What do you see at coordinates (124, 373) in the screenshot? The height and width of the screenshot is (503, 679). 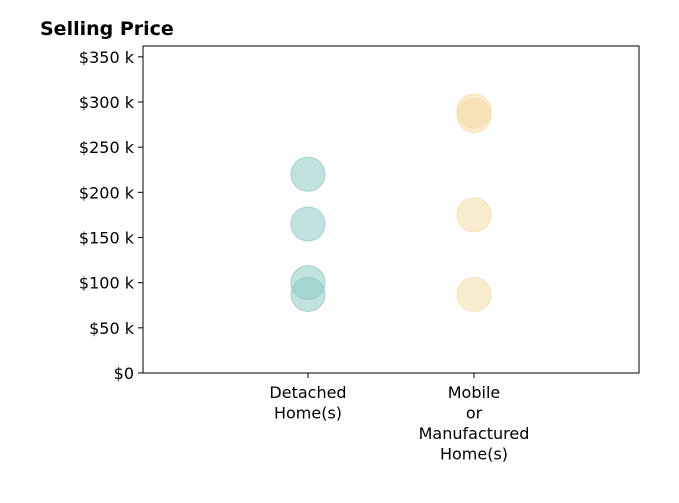 I see `y-tick-label: $0` at bounding box center [124, 373].